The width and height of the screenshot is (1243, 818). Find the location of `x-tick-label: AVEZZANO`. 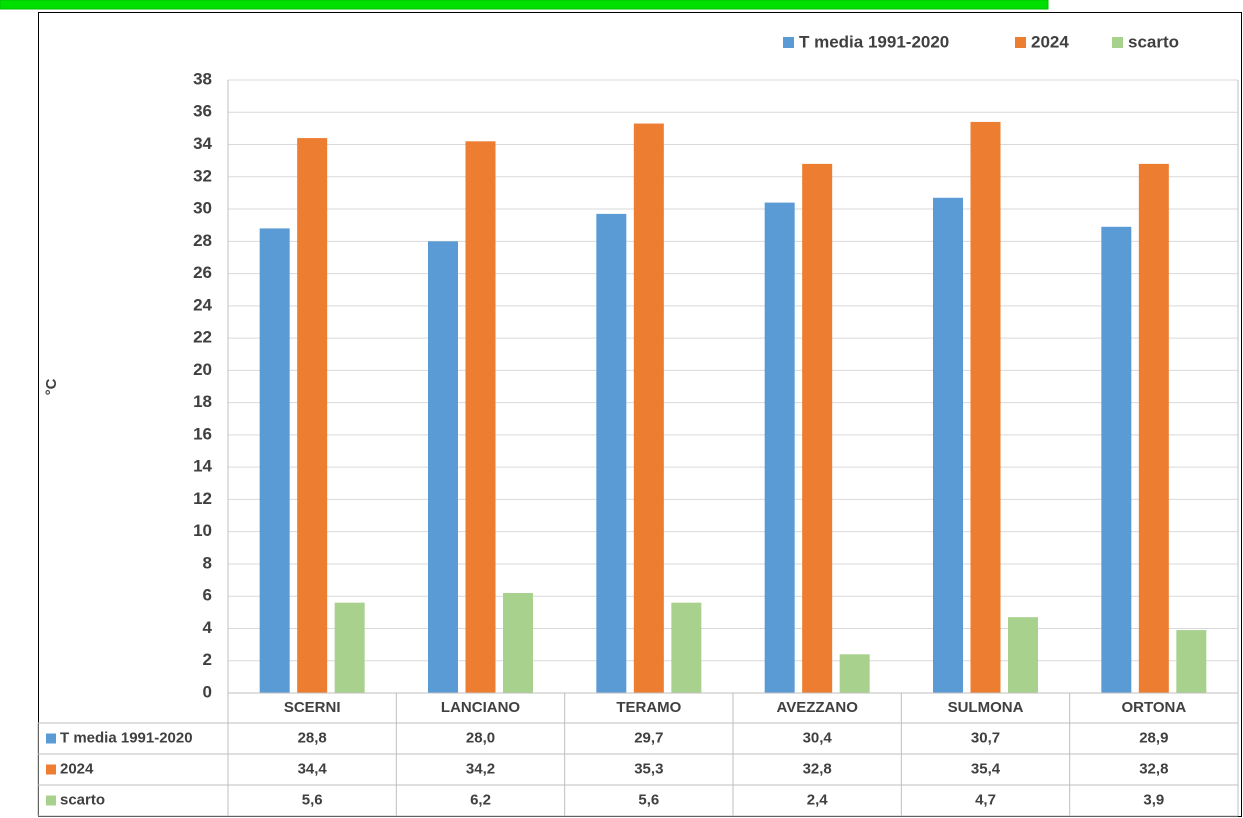

x-tick-label: AVEZZANO is located at coordinates (817, 707).